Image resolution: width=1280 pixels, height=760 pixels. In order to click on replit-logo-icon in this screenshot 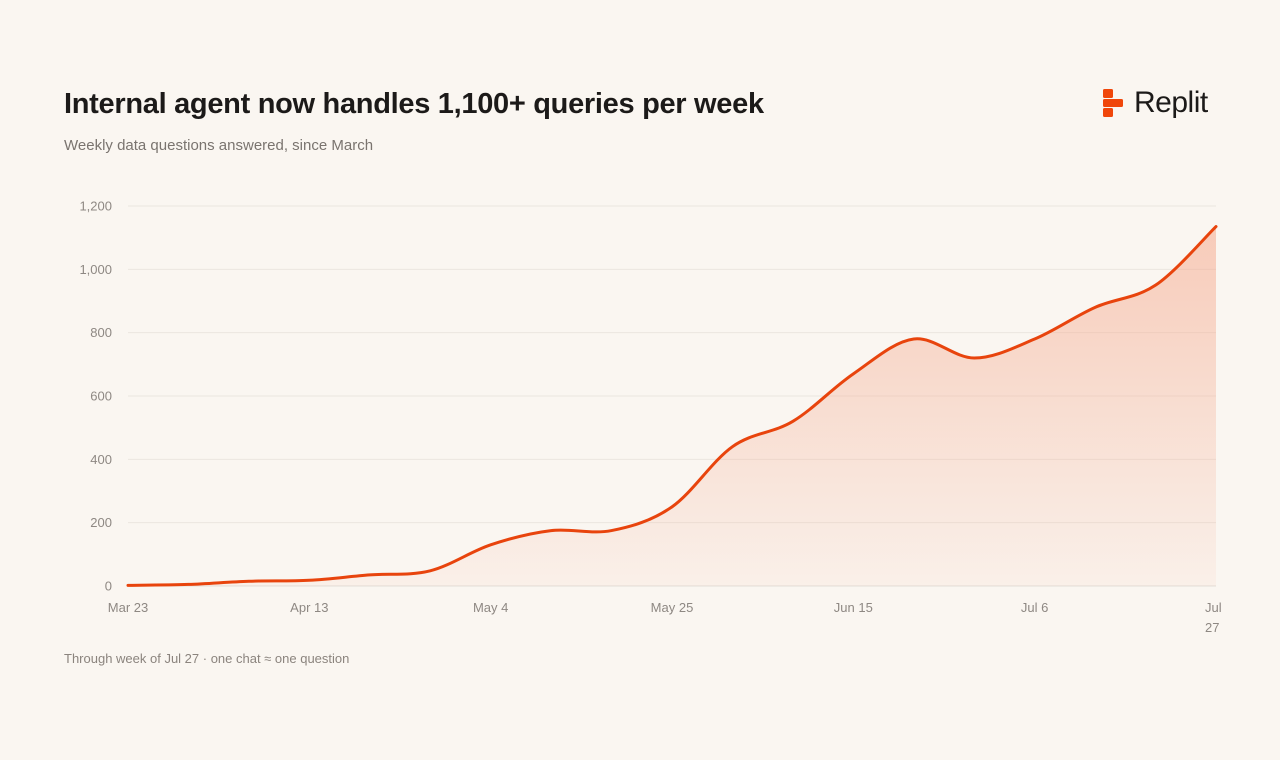, I will do `click(1113, 103)`.